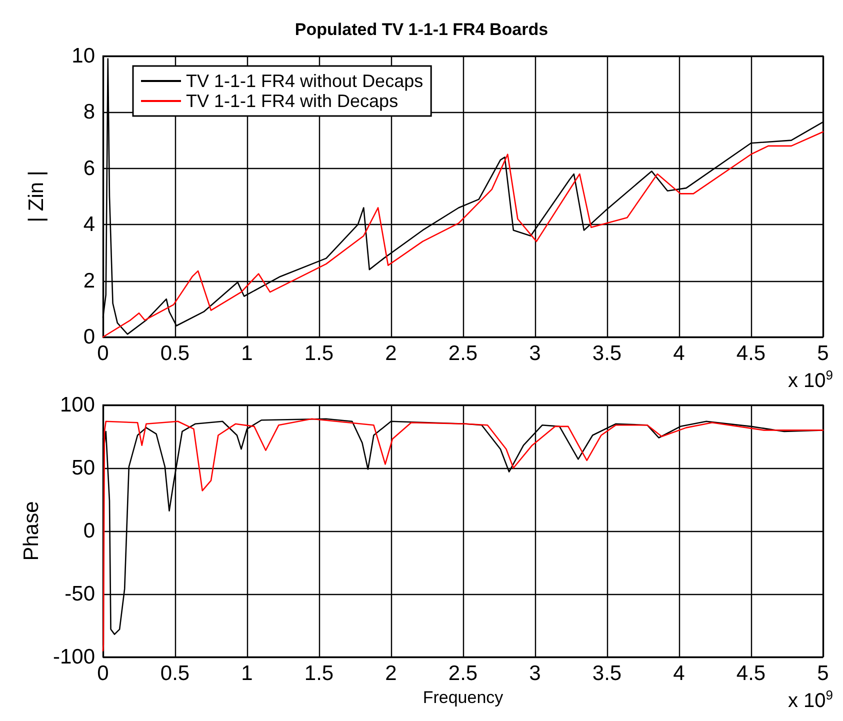  What do you see at coordinates (463, 697) in the screenshot?
I see `x-axis-title: Frequency` at bounding box center [463, 697].